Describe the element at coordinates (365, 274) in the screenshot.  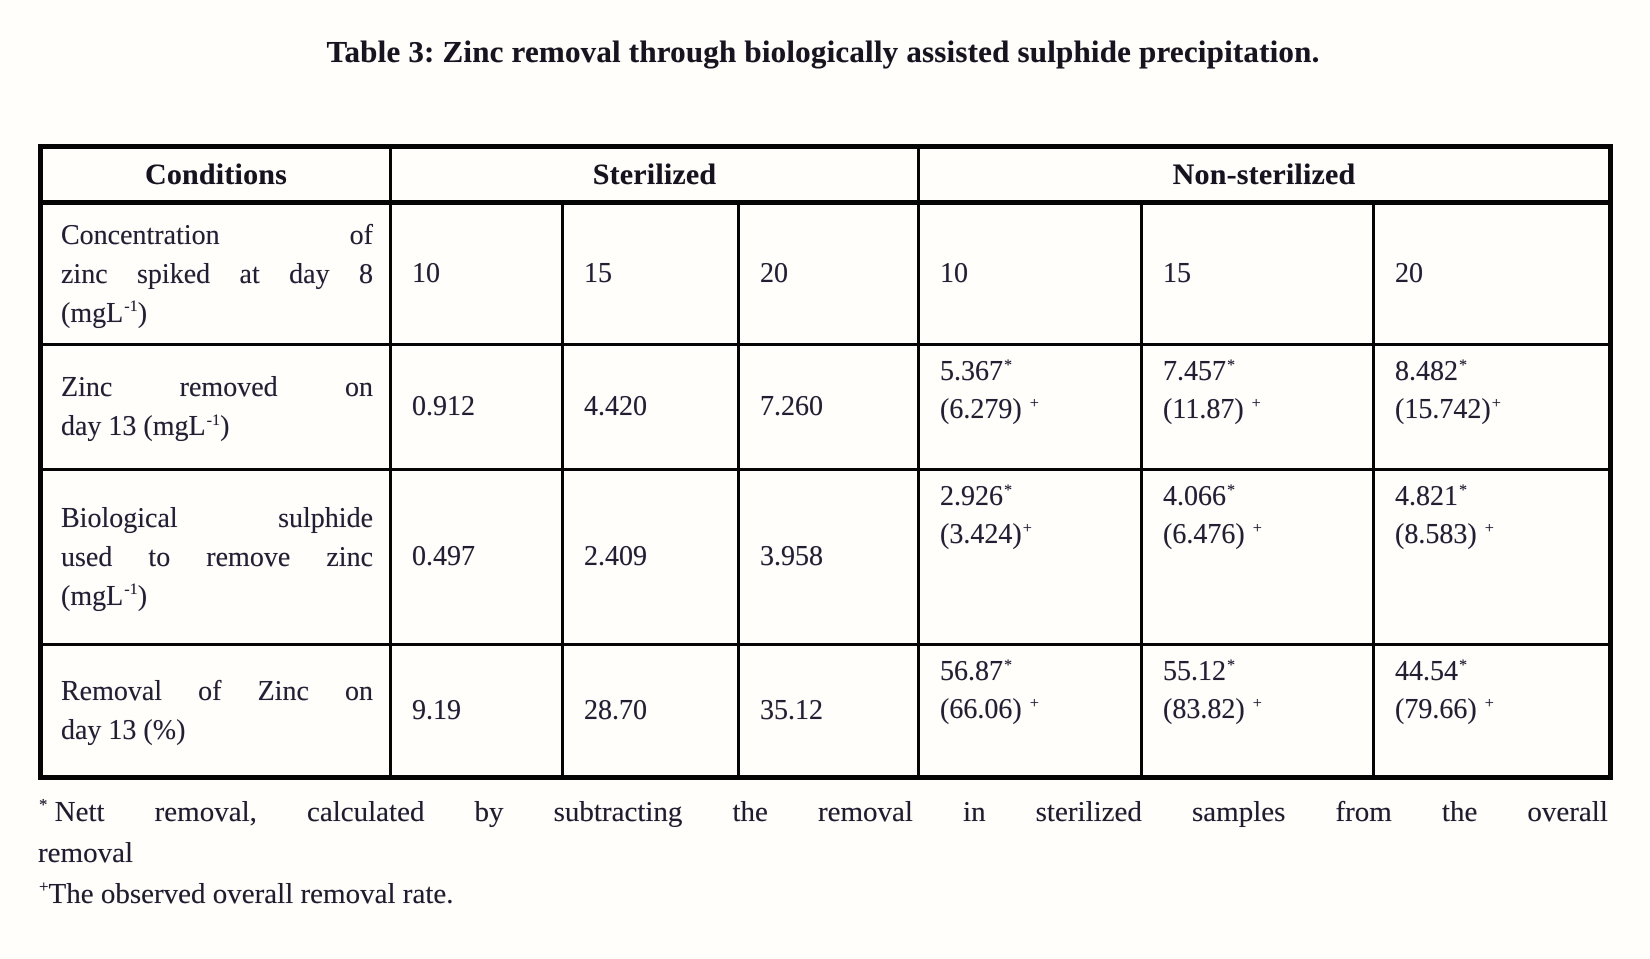
I see `word: 8` at that location.